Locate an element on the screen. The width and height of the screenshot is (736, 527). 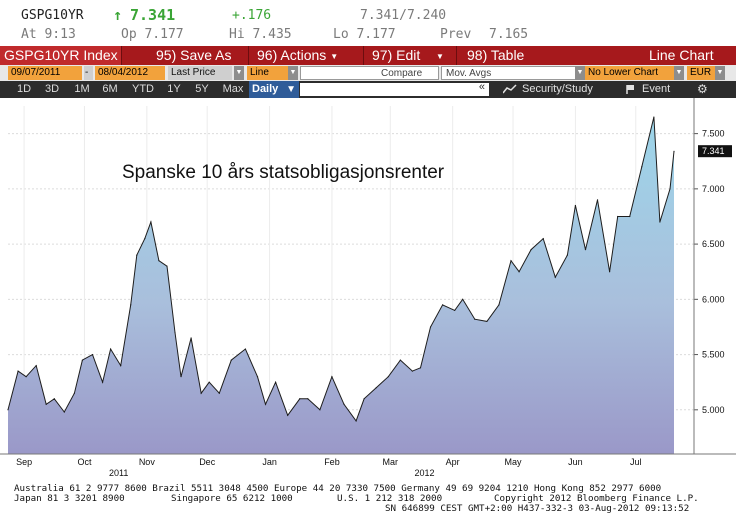
currency-select: EUR is located at coordinates (701, 73).